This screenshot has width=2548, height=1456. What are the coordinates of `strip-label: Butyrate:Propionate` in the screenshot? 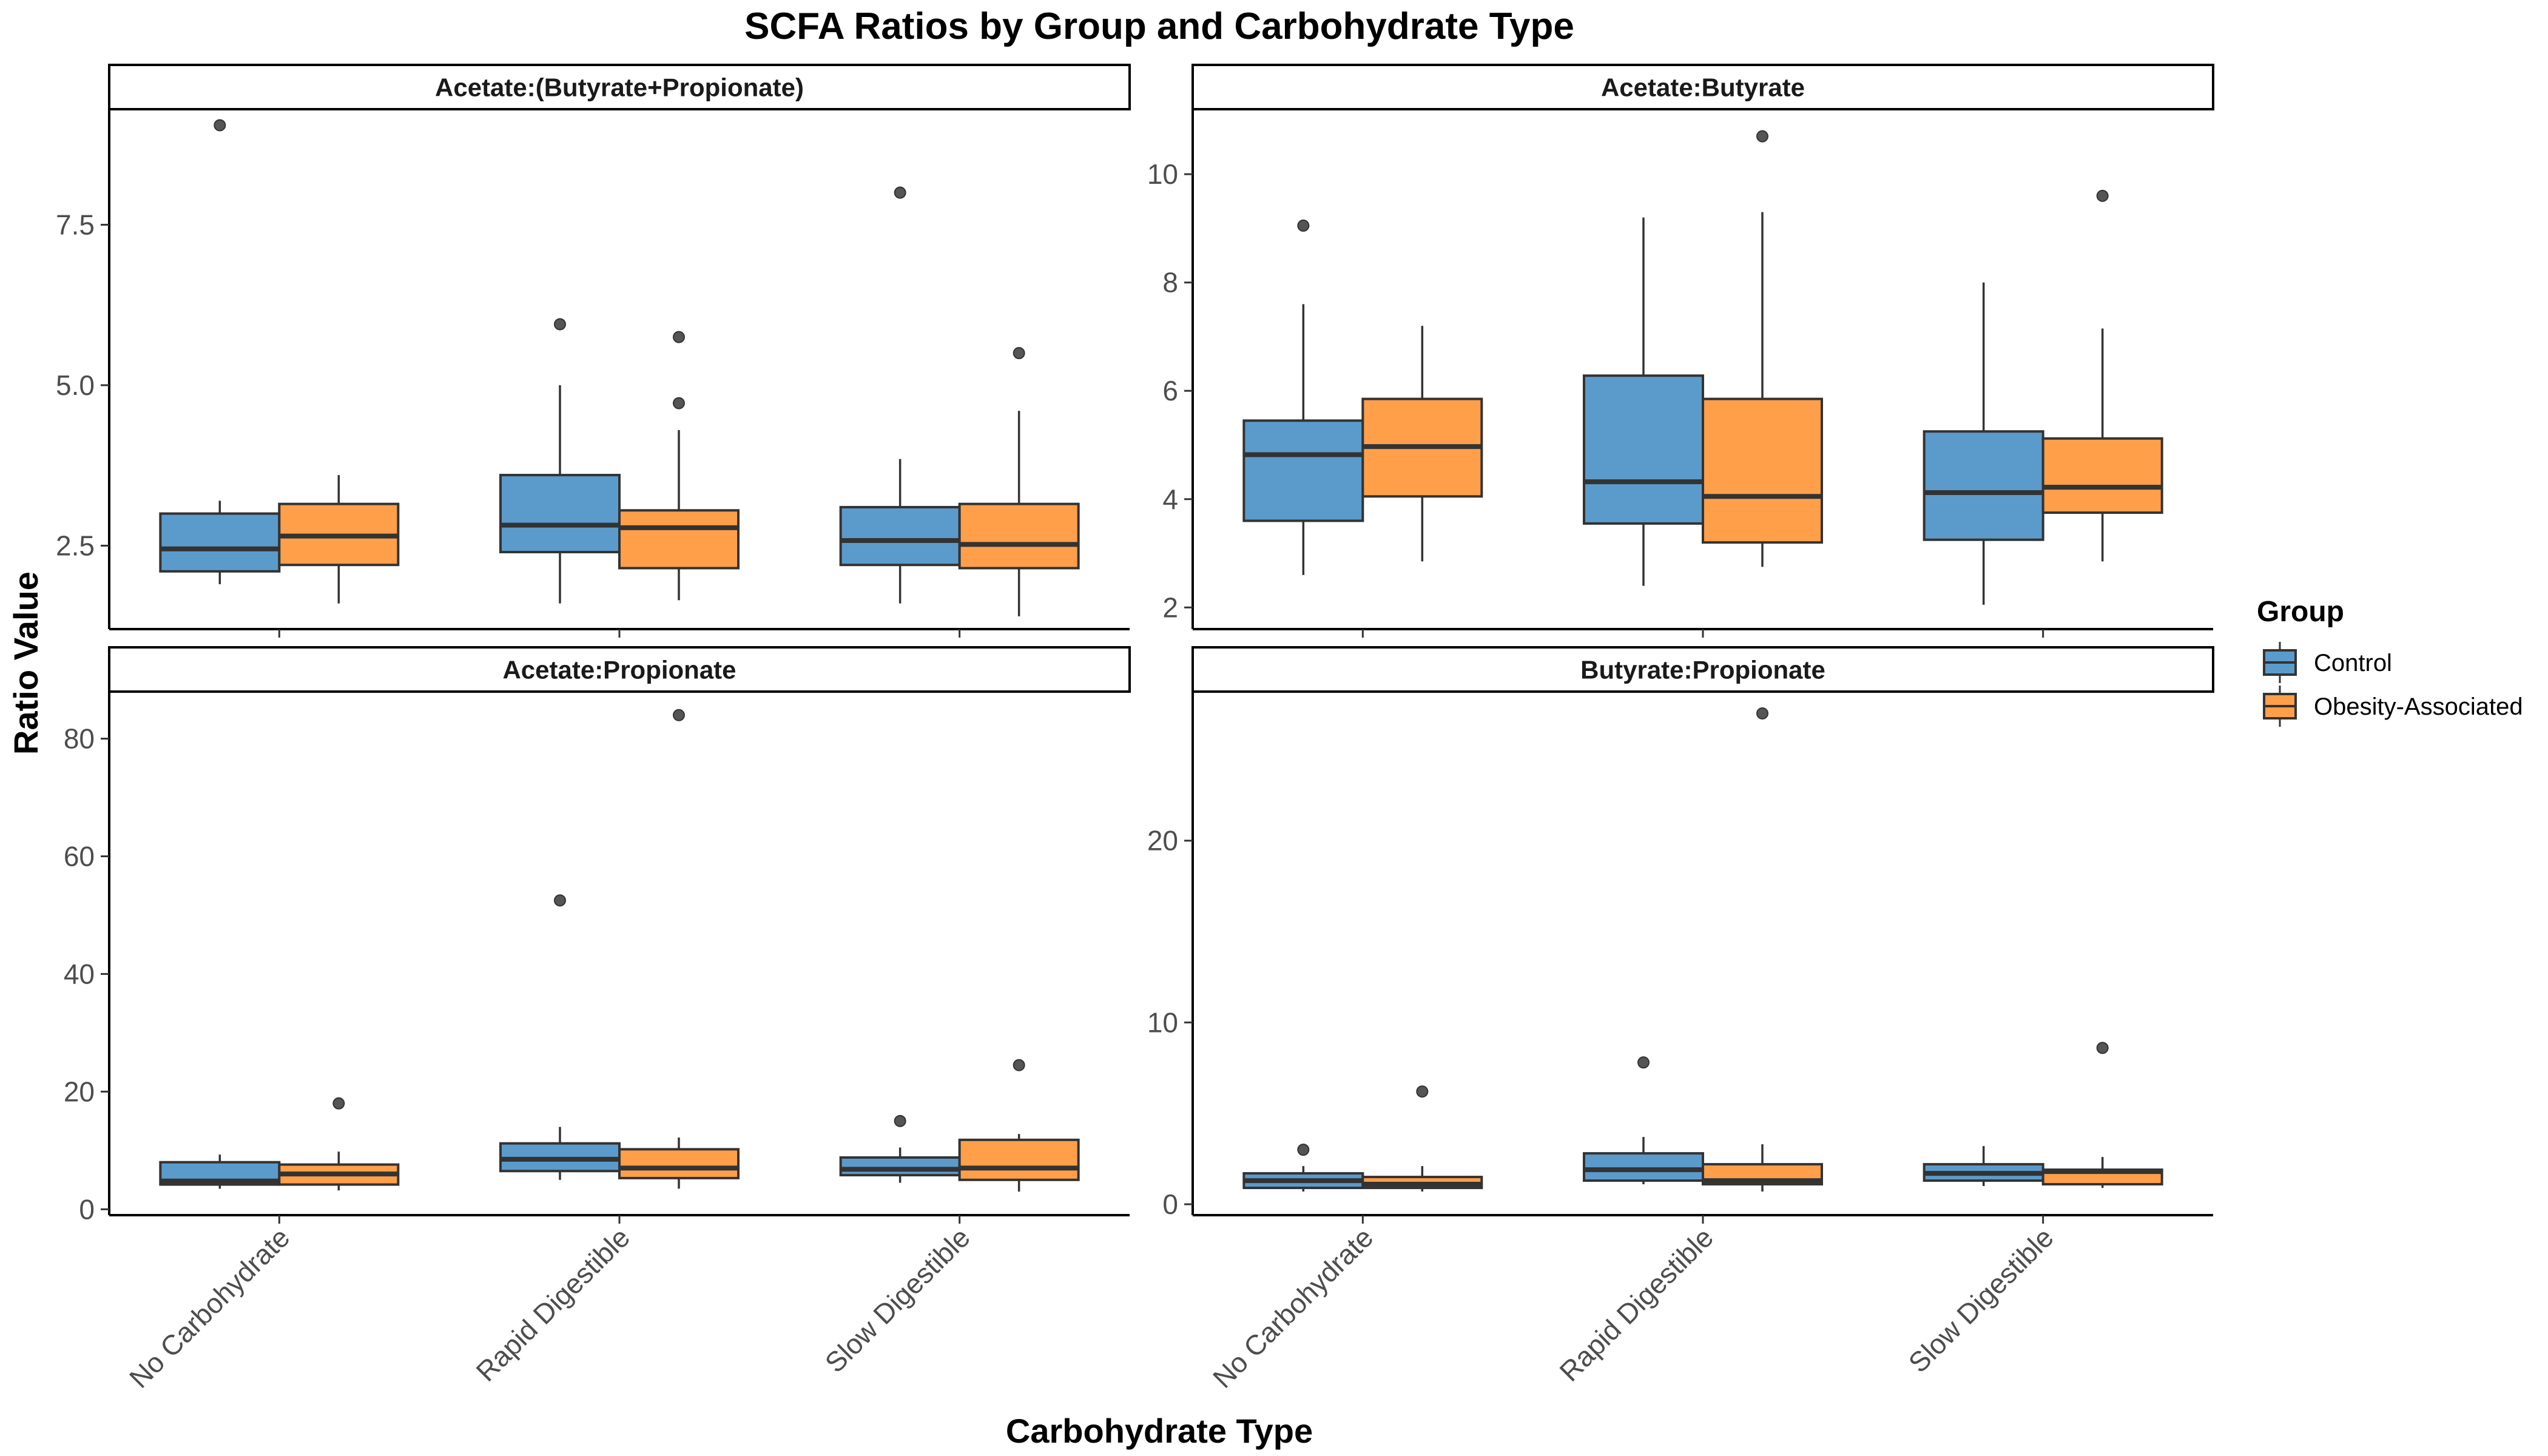 It's located at (1702, 670).